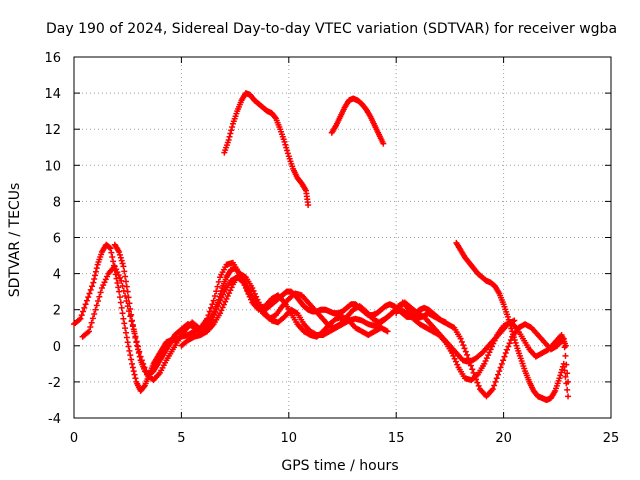  I want to click on x-tick-label: 15, so click(396, 438).